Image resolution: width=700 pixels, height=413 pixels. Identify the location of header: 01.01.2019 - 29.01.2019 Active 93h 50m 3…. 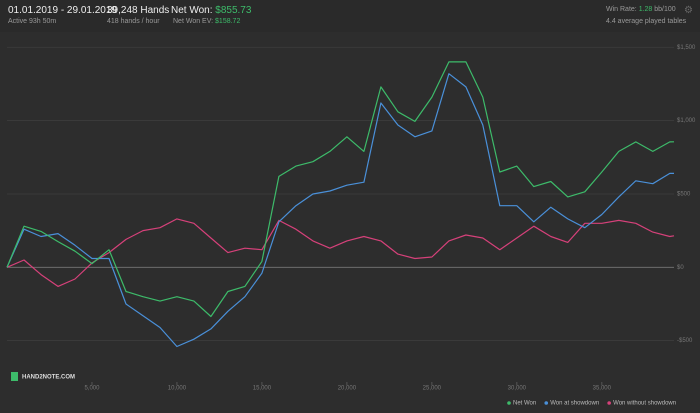
(350, 16).